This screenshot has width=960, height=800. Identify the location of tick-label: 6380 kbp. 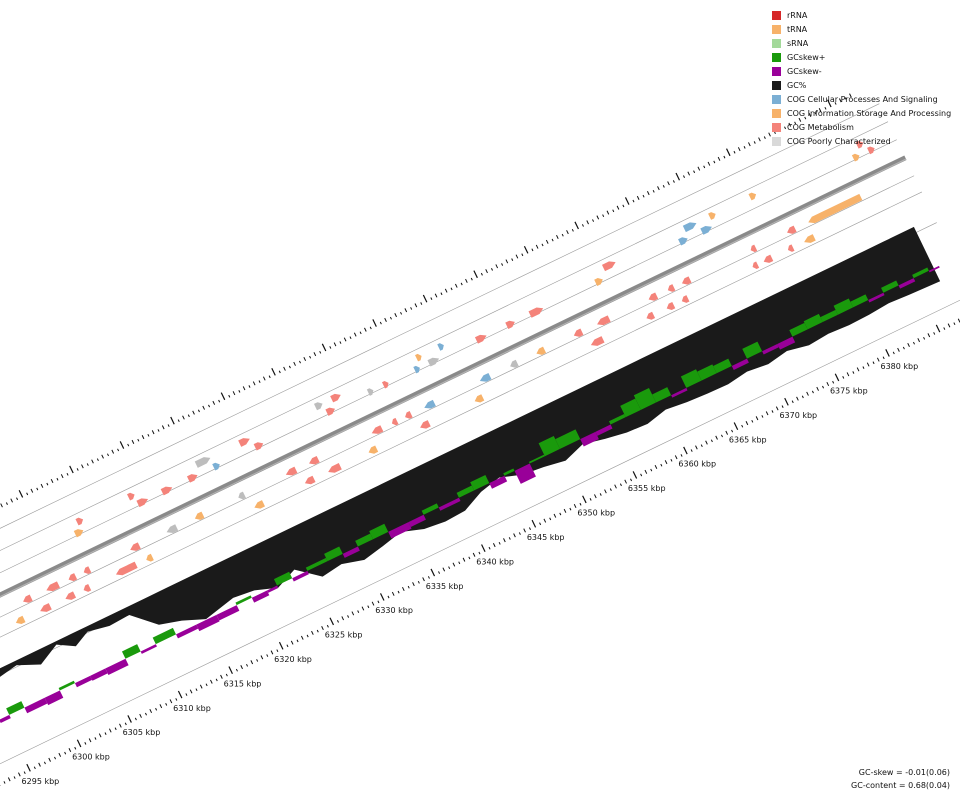
(900, 366).